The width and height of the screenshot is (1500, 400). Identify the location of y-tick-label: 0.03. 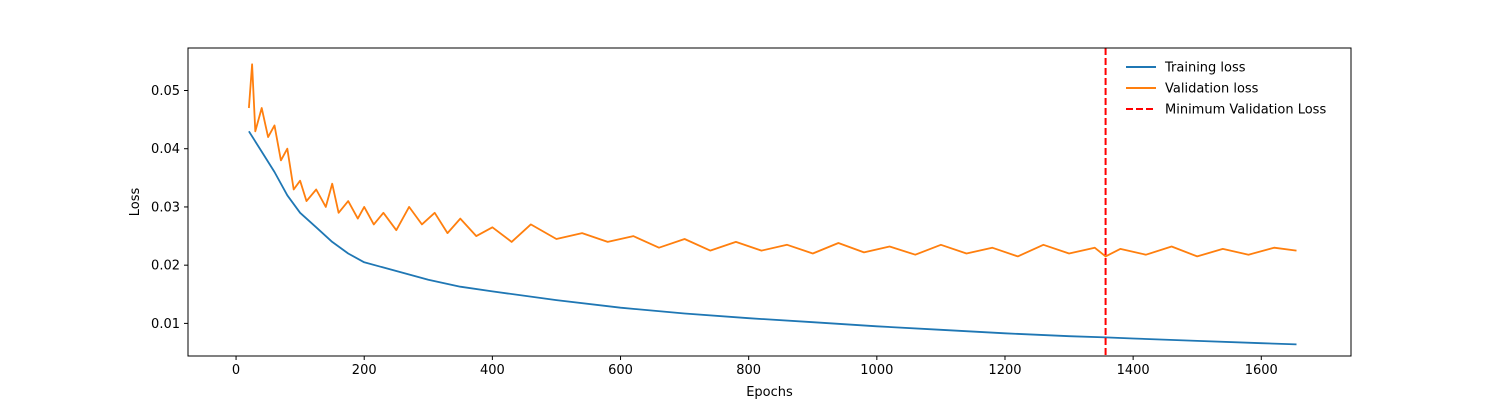
(165, 207).